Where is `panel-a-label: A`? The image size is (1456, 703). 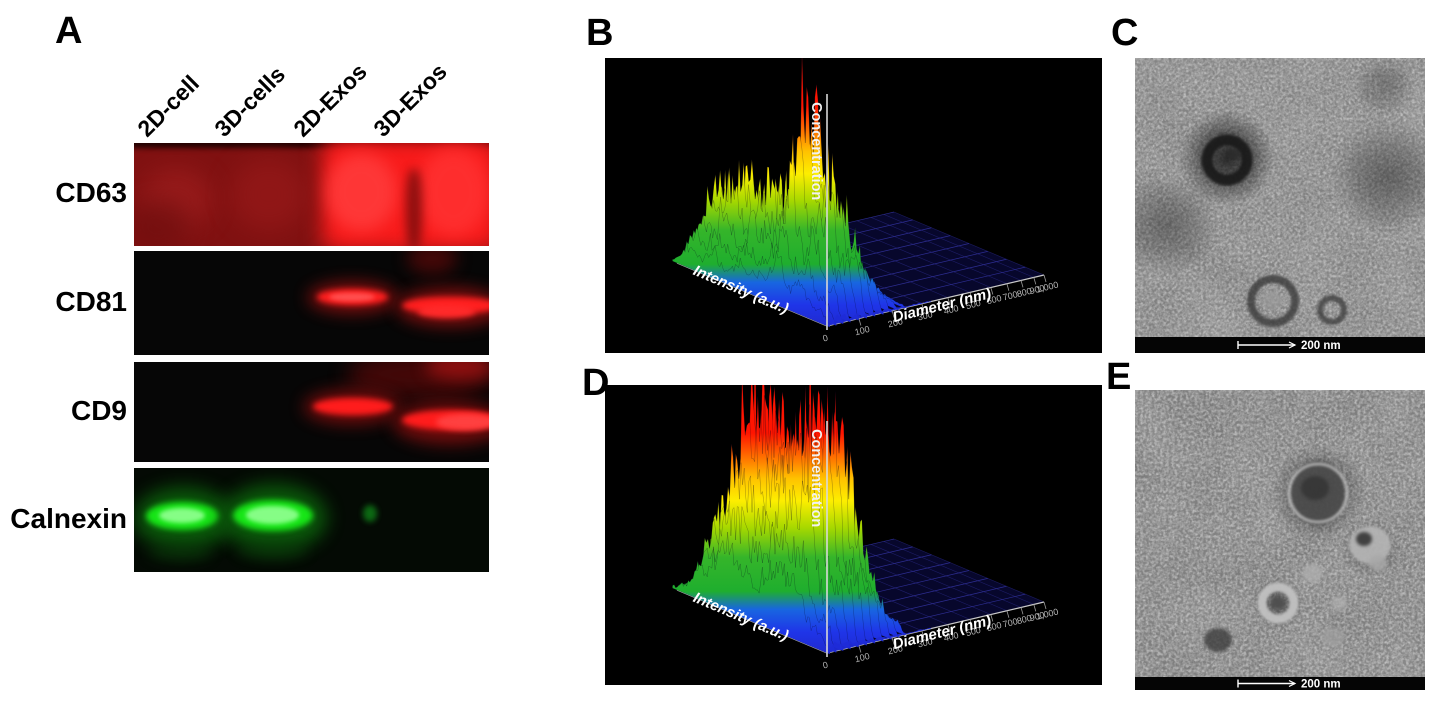 panel-a-label: A is located at coordinates (69, 31).